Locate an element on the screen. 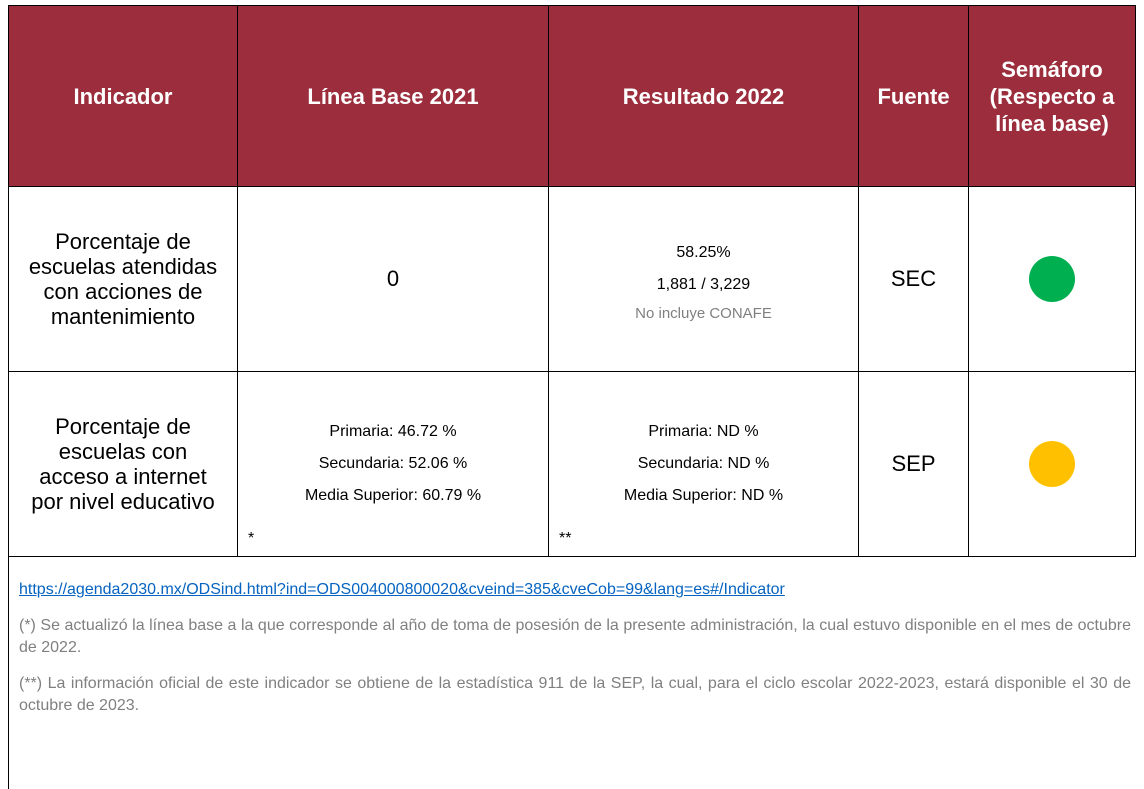 This screenshot has width=1144, height=789. base-line: Media Superior: 60.79 % is located at coordinates (393, 495).